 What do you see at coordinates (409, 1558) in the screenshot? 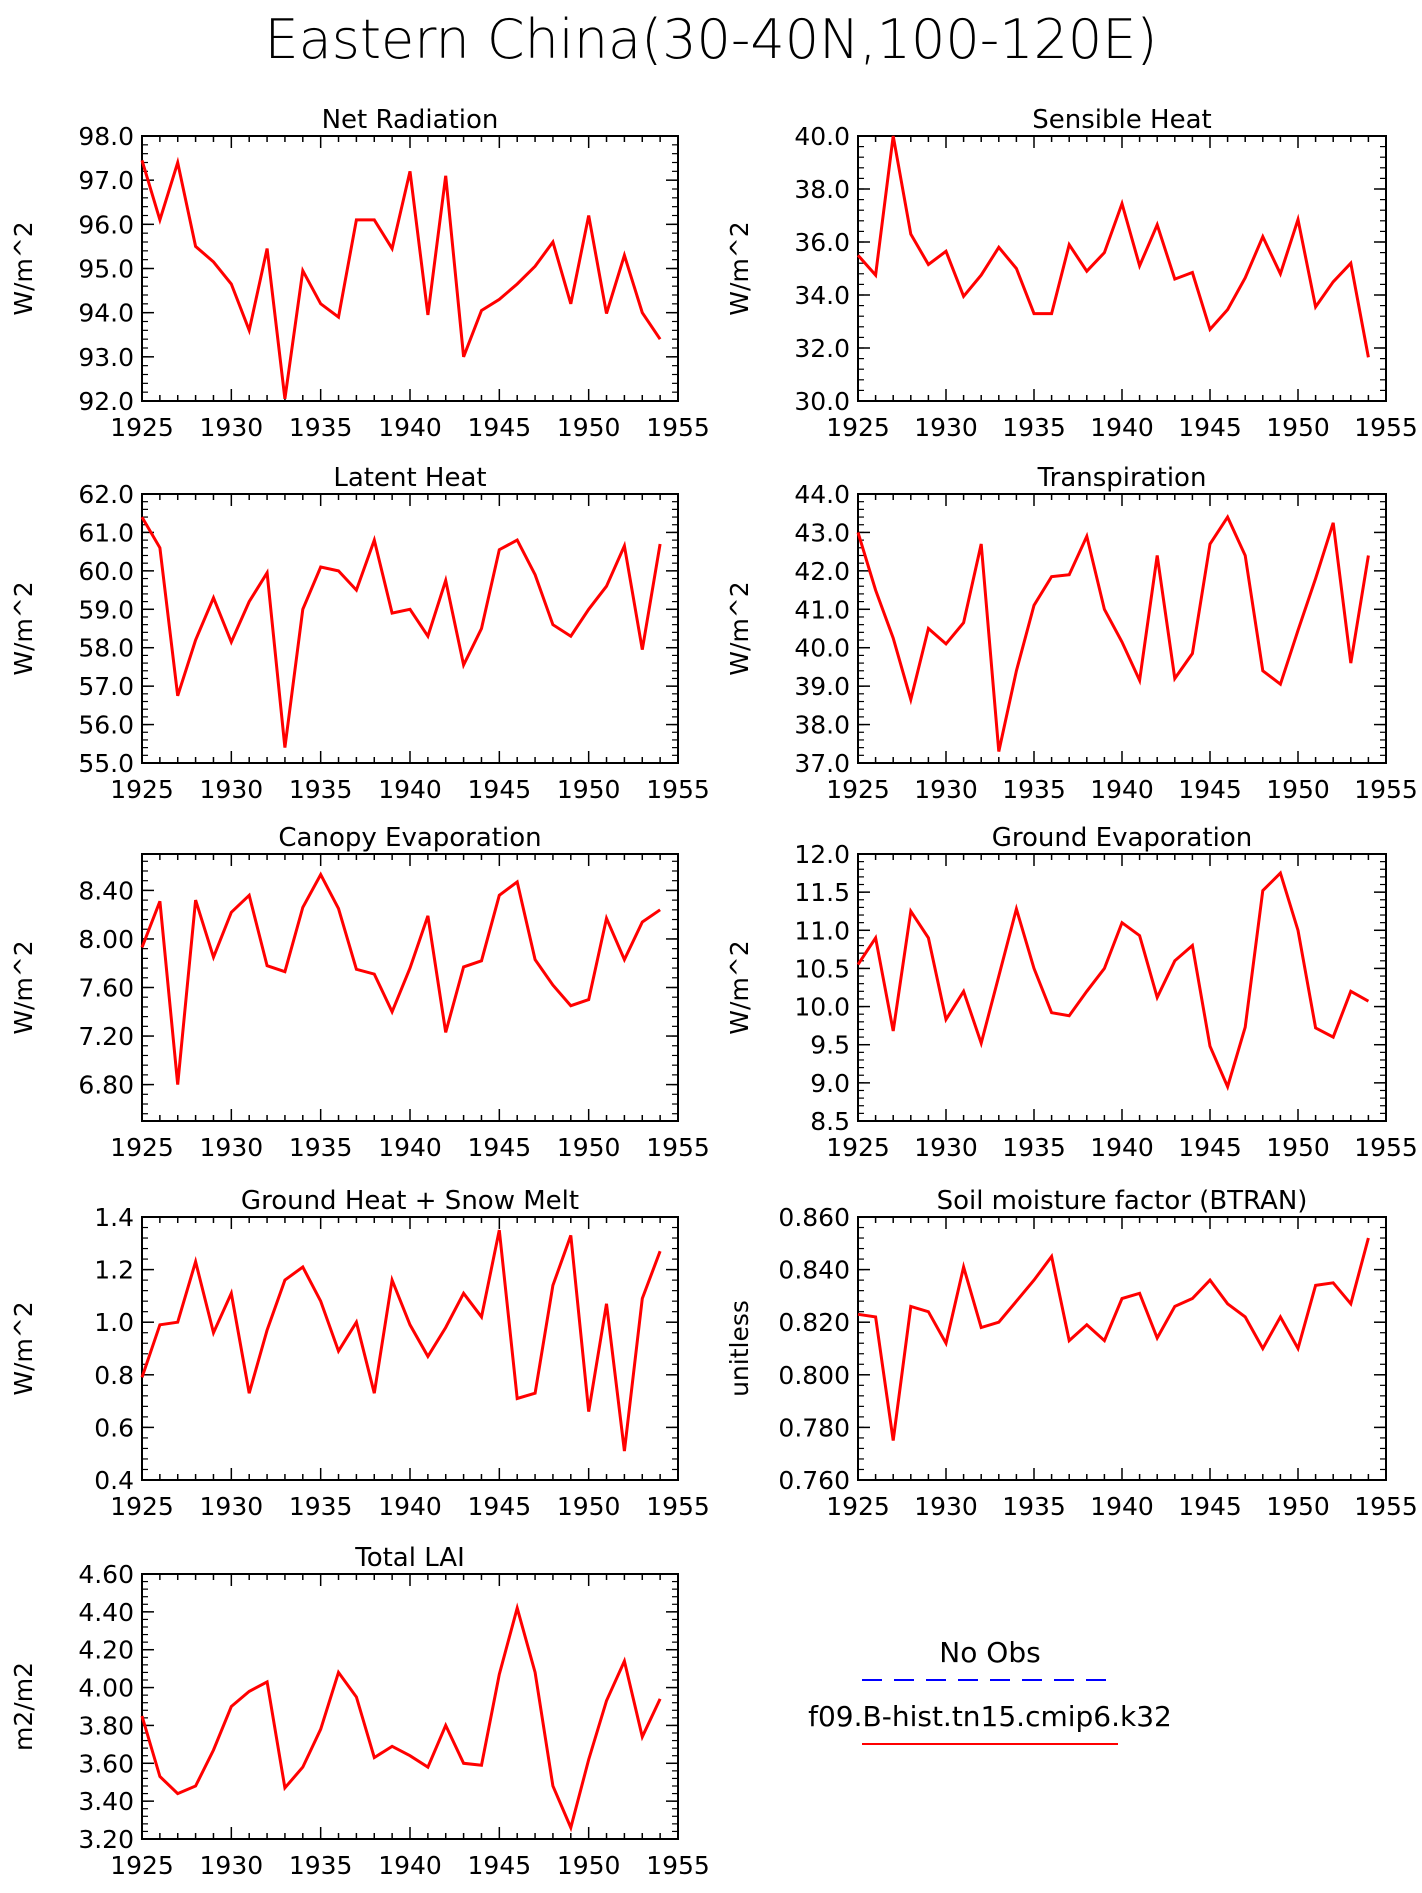
I see `panel-title: Total LAI` at bounding box center [409, 1558].